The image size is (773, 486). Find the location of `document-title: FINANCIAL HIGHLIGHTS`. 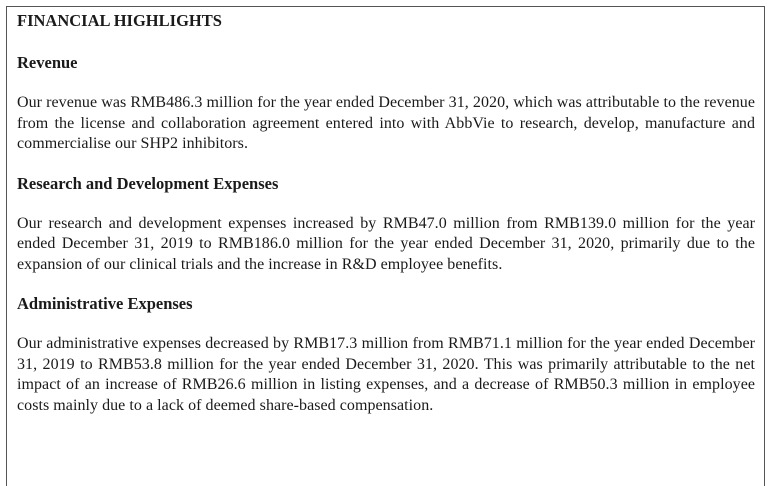

document-title: FINANCIAL HIGHLIGHTS is located at coordinates (119, 20).